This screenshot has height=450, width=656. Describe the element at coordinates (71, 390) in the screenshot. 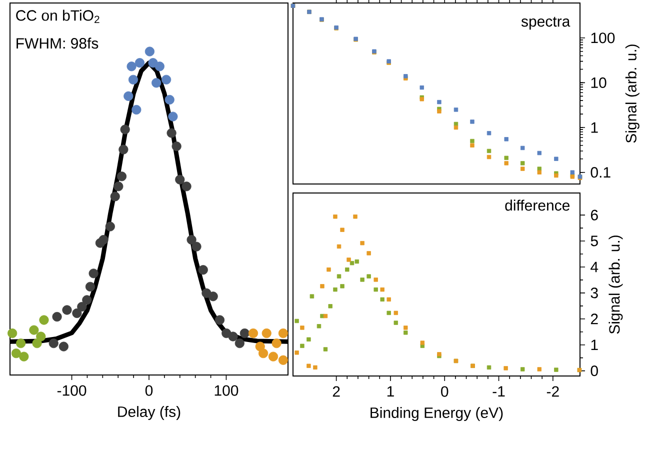

I see `x-tick-label: -100` at that location.